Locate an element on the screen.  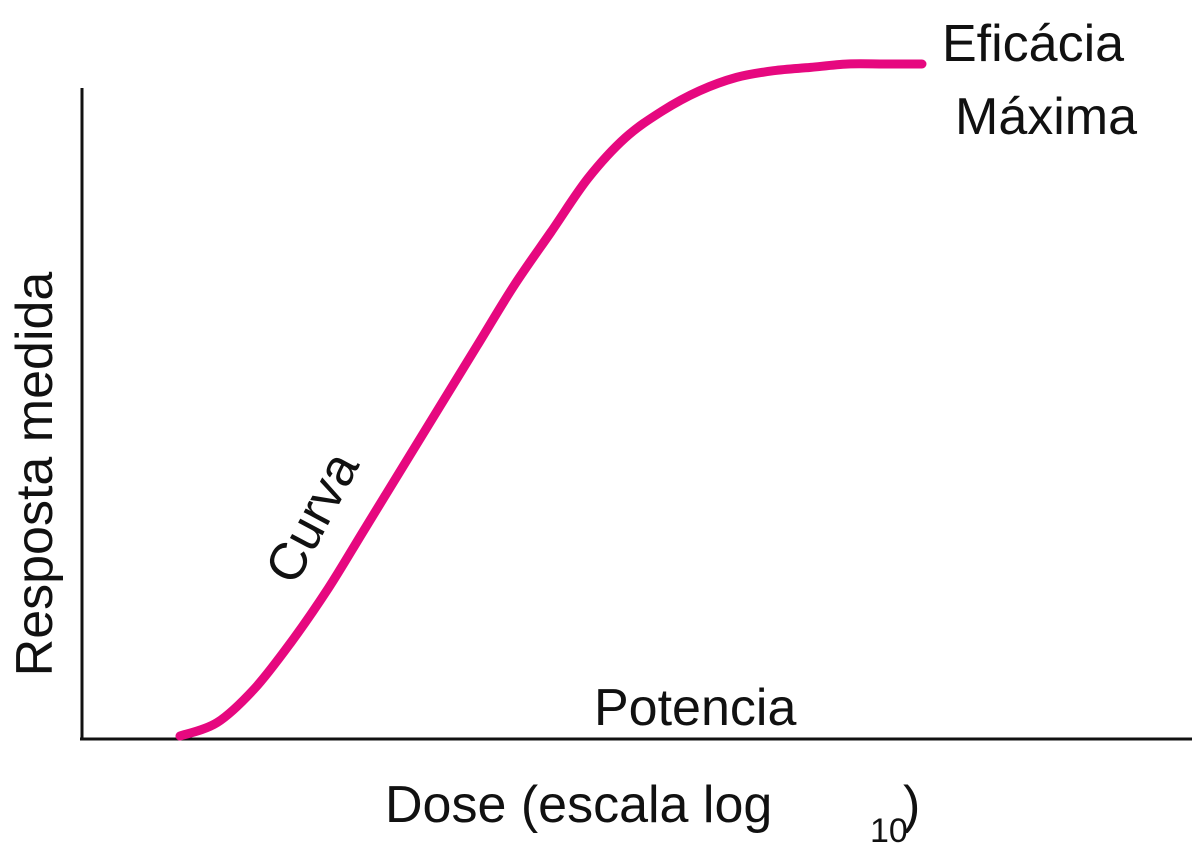
potency-label: Potencia is located at coordinates (695, 708).